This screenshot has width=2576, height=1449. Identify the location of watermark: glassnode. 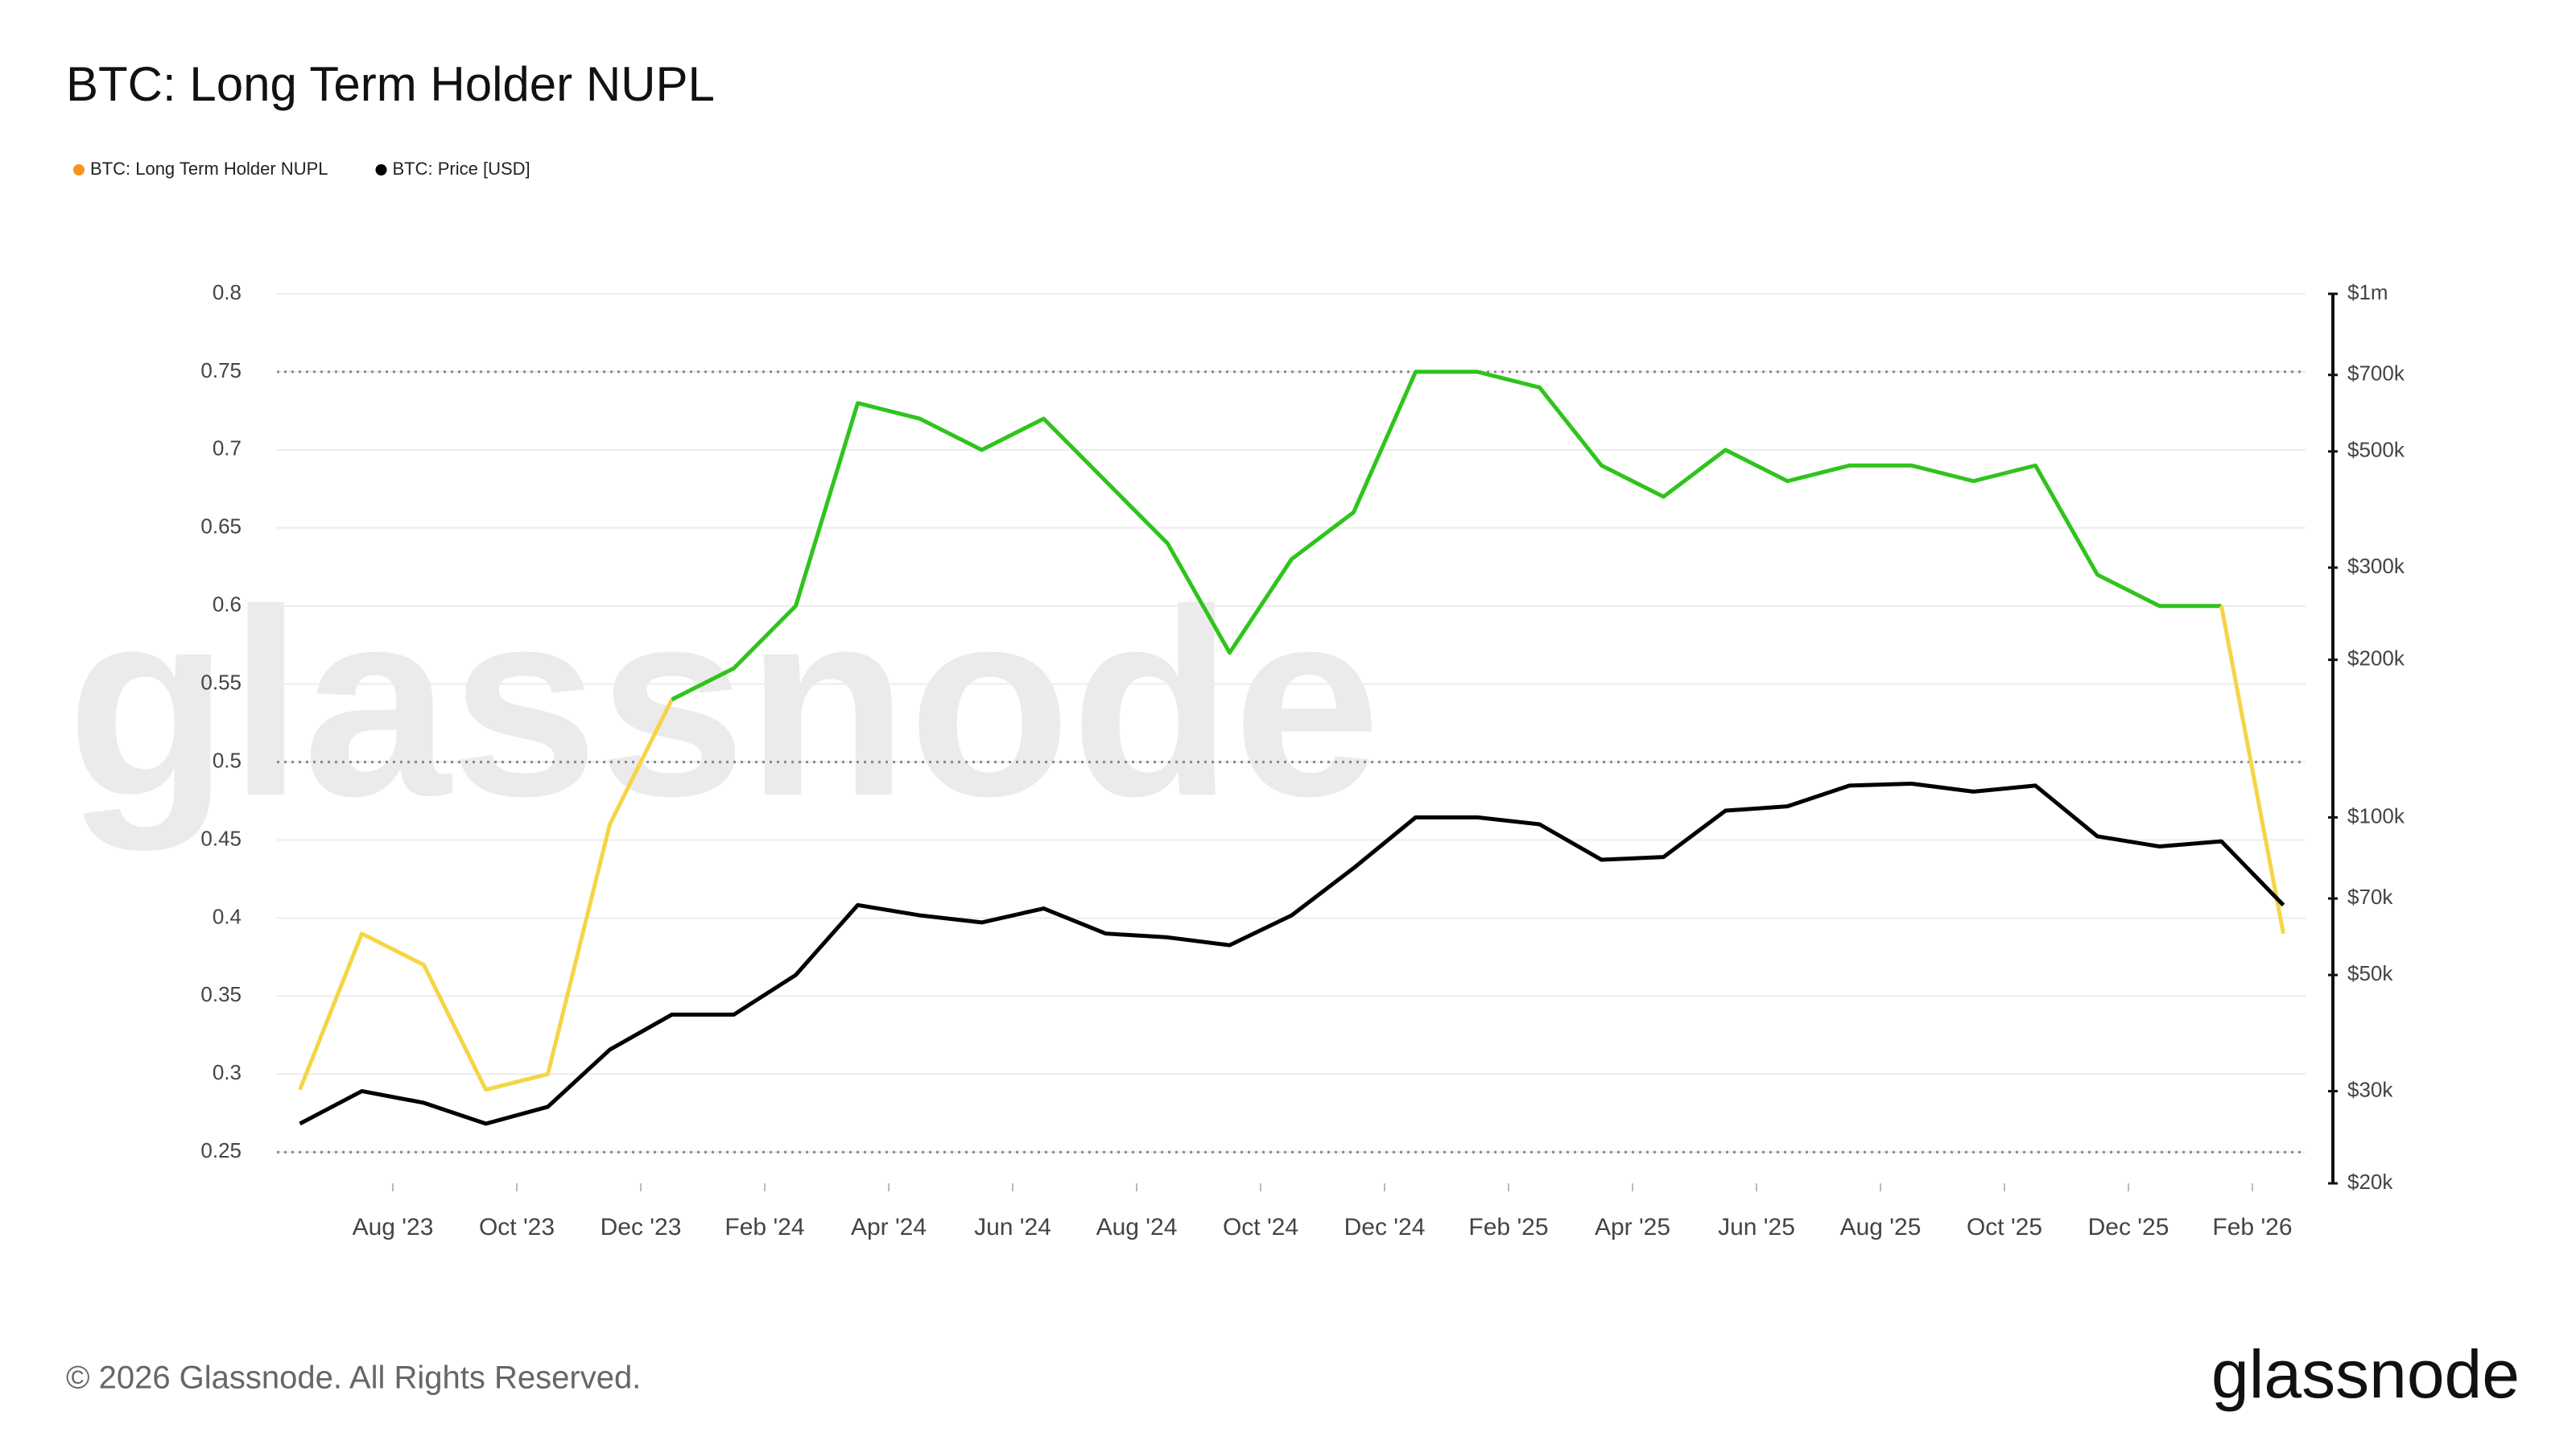
(724, 703).